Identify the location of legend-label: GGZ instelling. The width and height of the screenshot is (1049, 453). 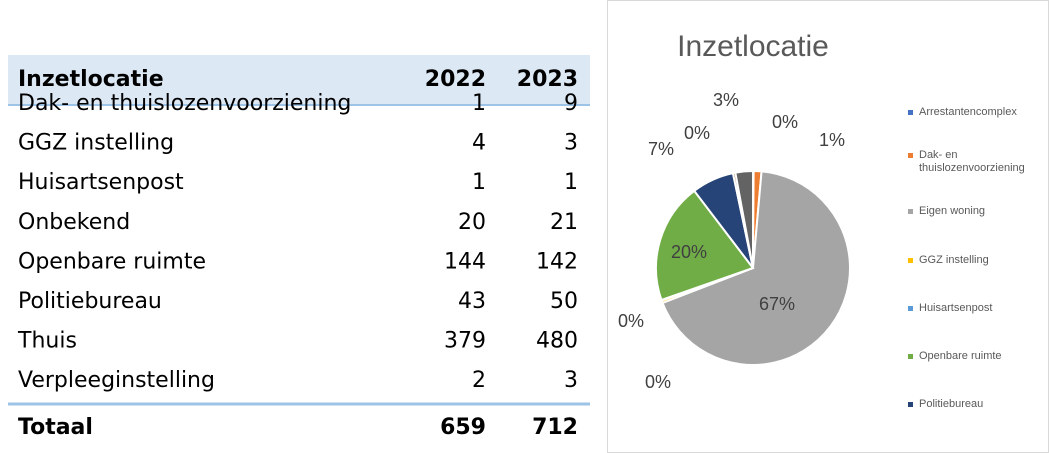
(954, 260).